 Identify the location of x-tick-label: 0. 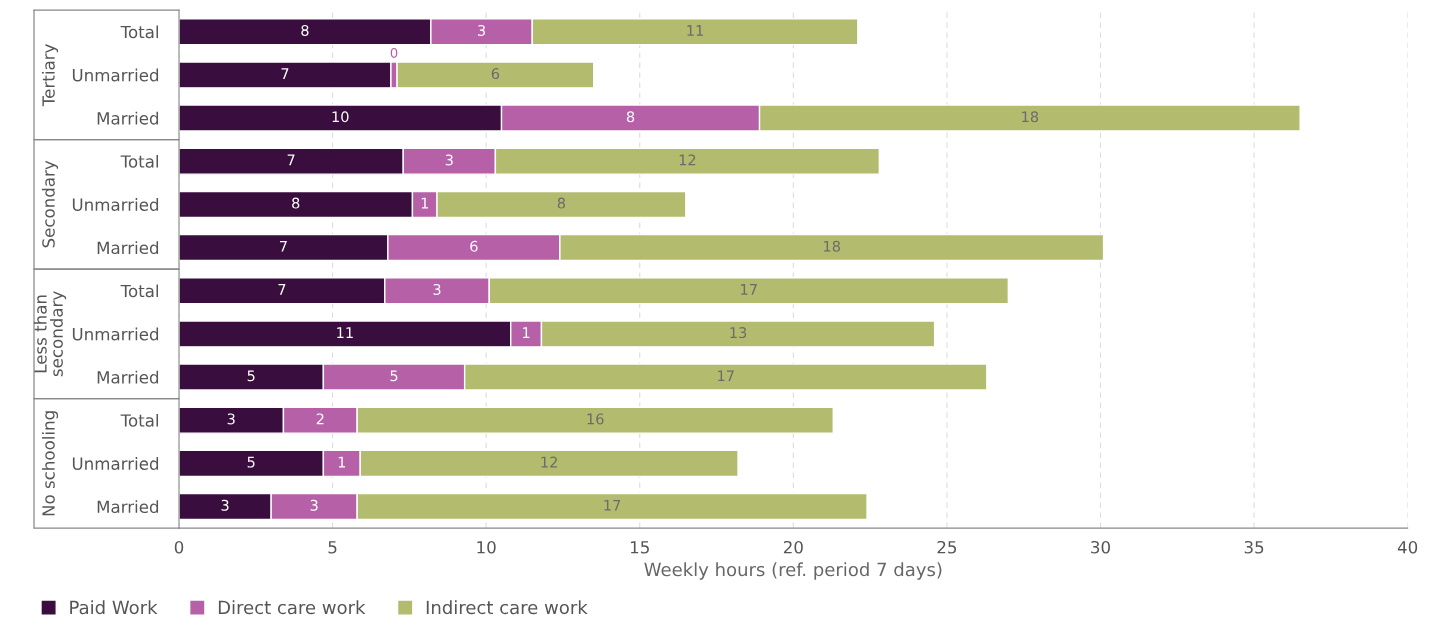
(179, 547).